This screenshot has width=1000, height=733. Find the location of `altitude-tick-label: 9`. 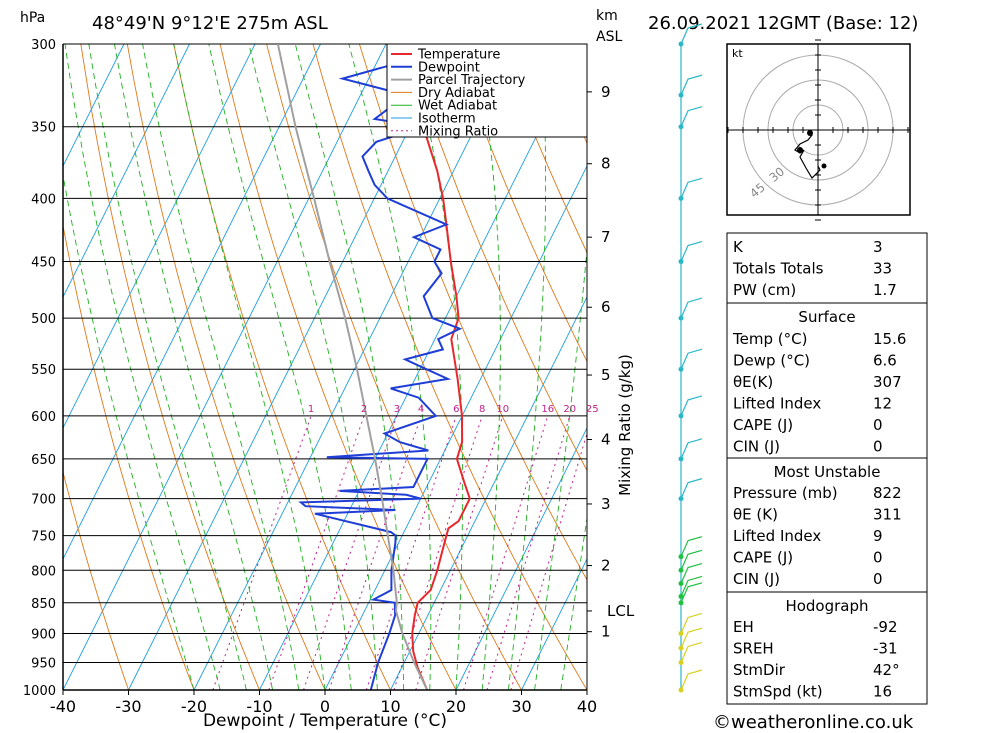

altitude-tick-label: 9 is located at coordinates (606, 92).